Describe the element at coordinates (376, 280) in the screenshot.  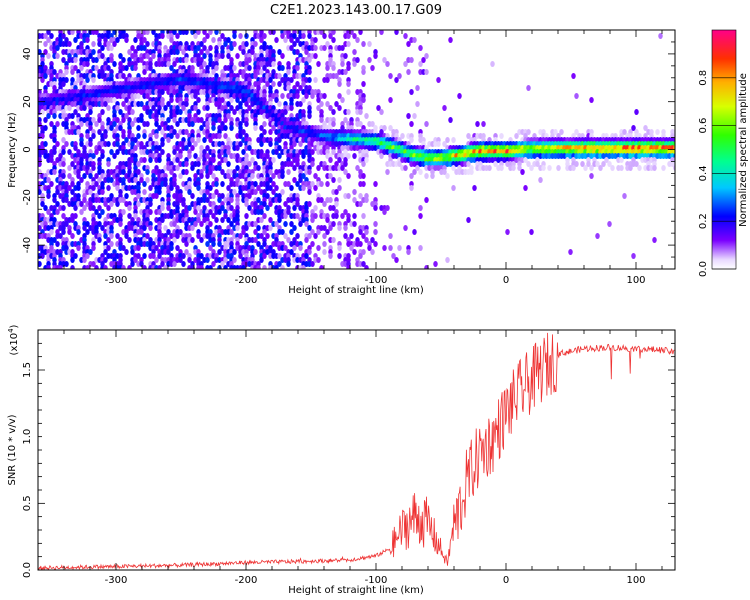
I see `x-tick-label: -100` at that location.